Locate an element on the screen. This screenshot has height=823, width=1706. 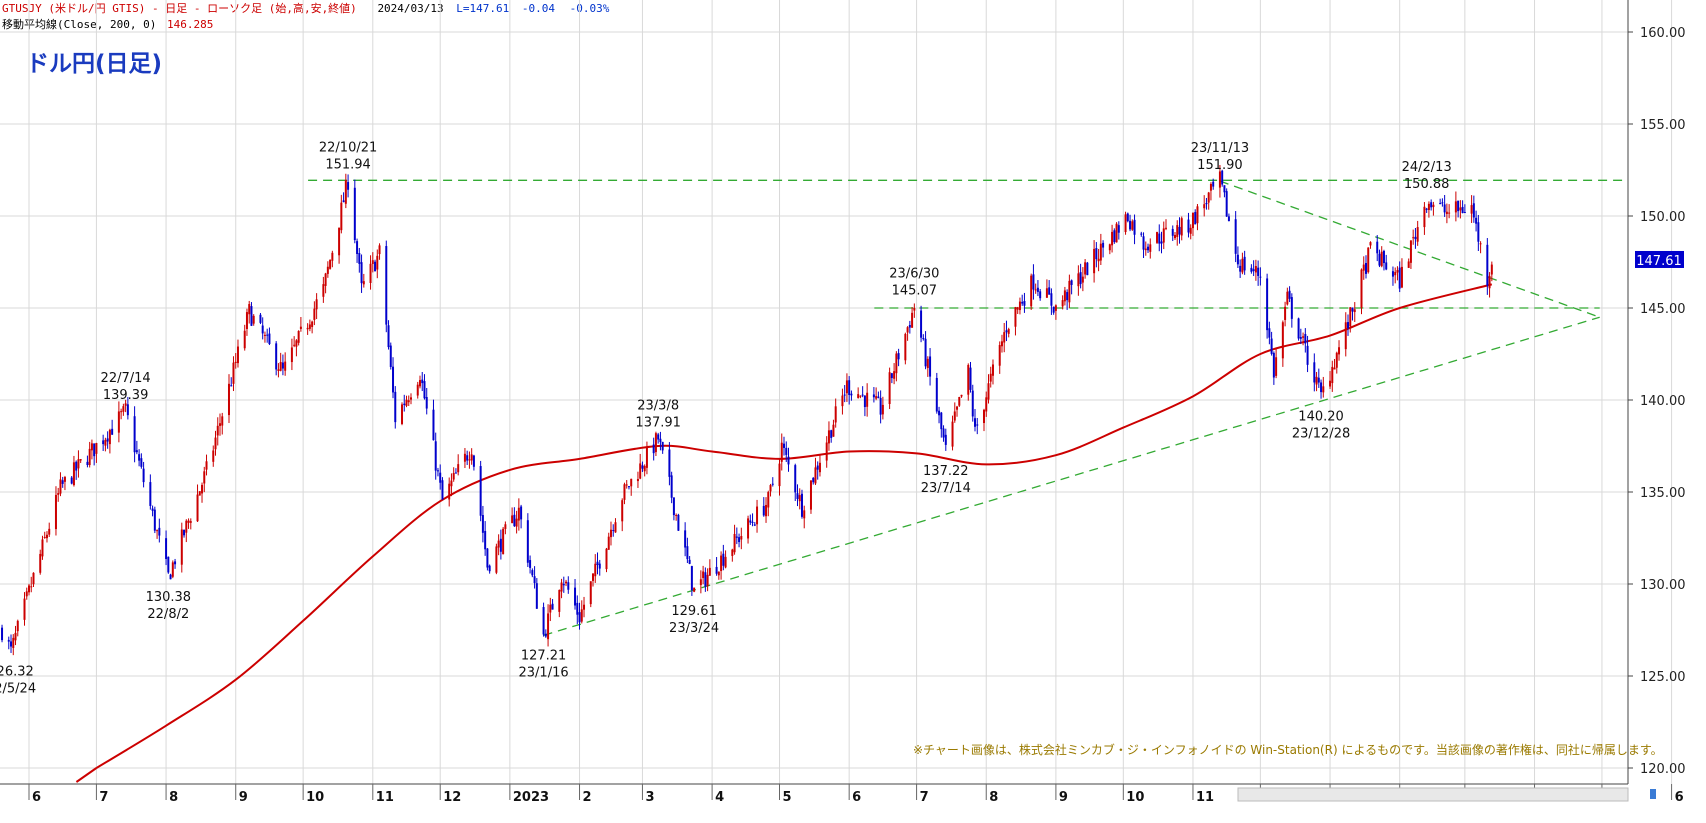
annotation-date: 22/8/2 is located at coordinates (168, 614).